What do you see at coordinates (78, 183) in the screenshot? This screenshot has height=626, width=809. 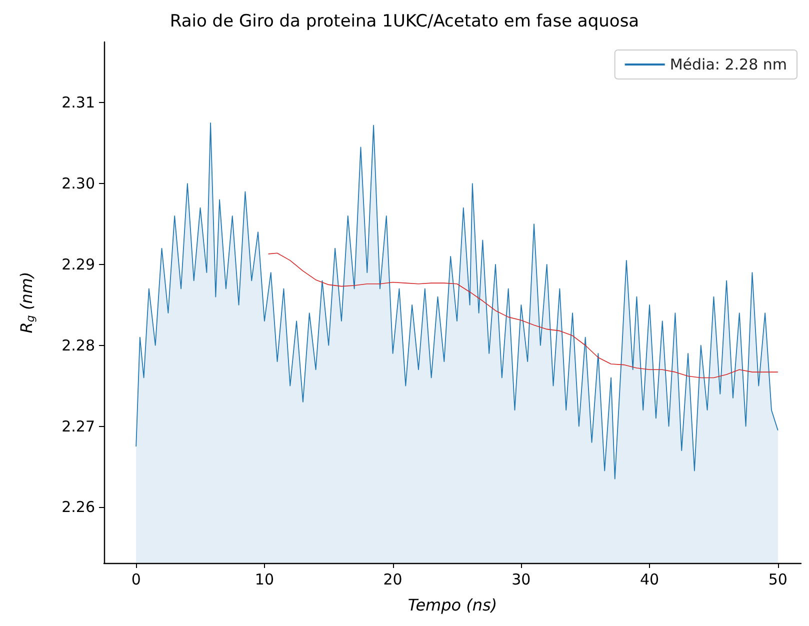 I see `y-tick-label: 2.30` at bounding box center [78, 183].